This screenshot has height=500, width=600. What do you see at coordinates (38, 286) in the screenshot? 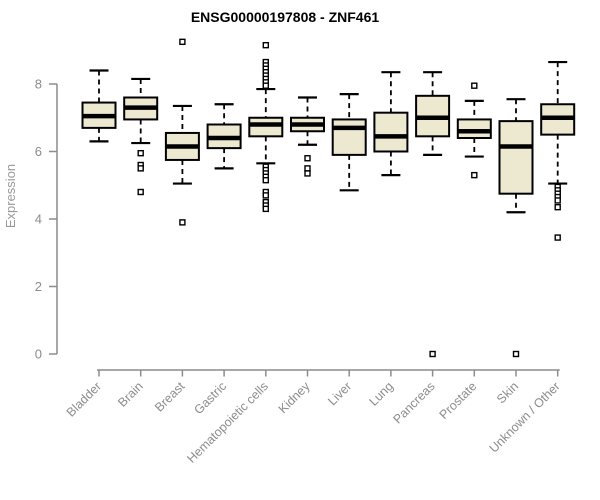
I see `y-tick-label: 2` at bounding box center [38, 286].